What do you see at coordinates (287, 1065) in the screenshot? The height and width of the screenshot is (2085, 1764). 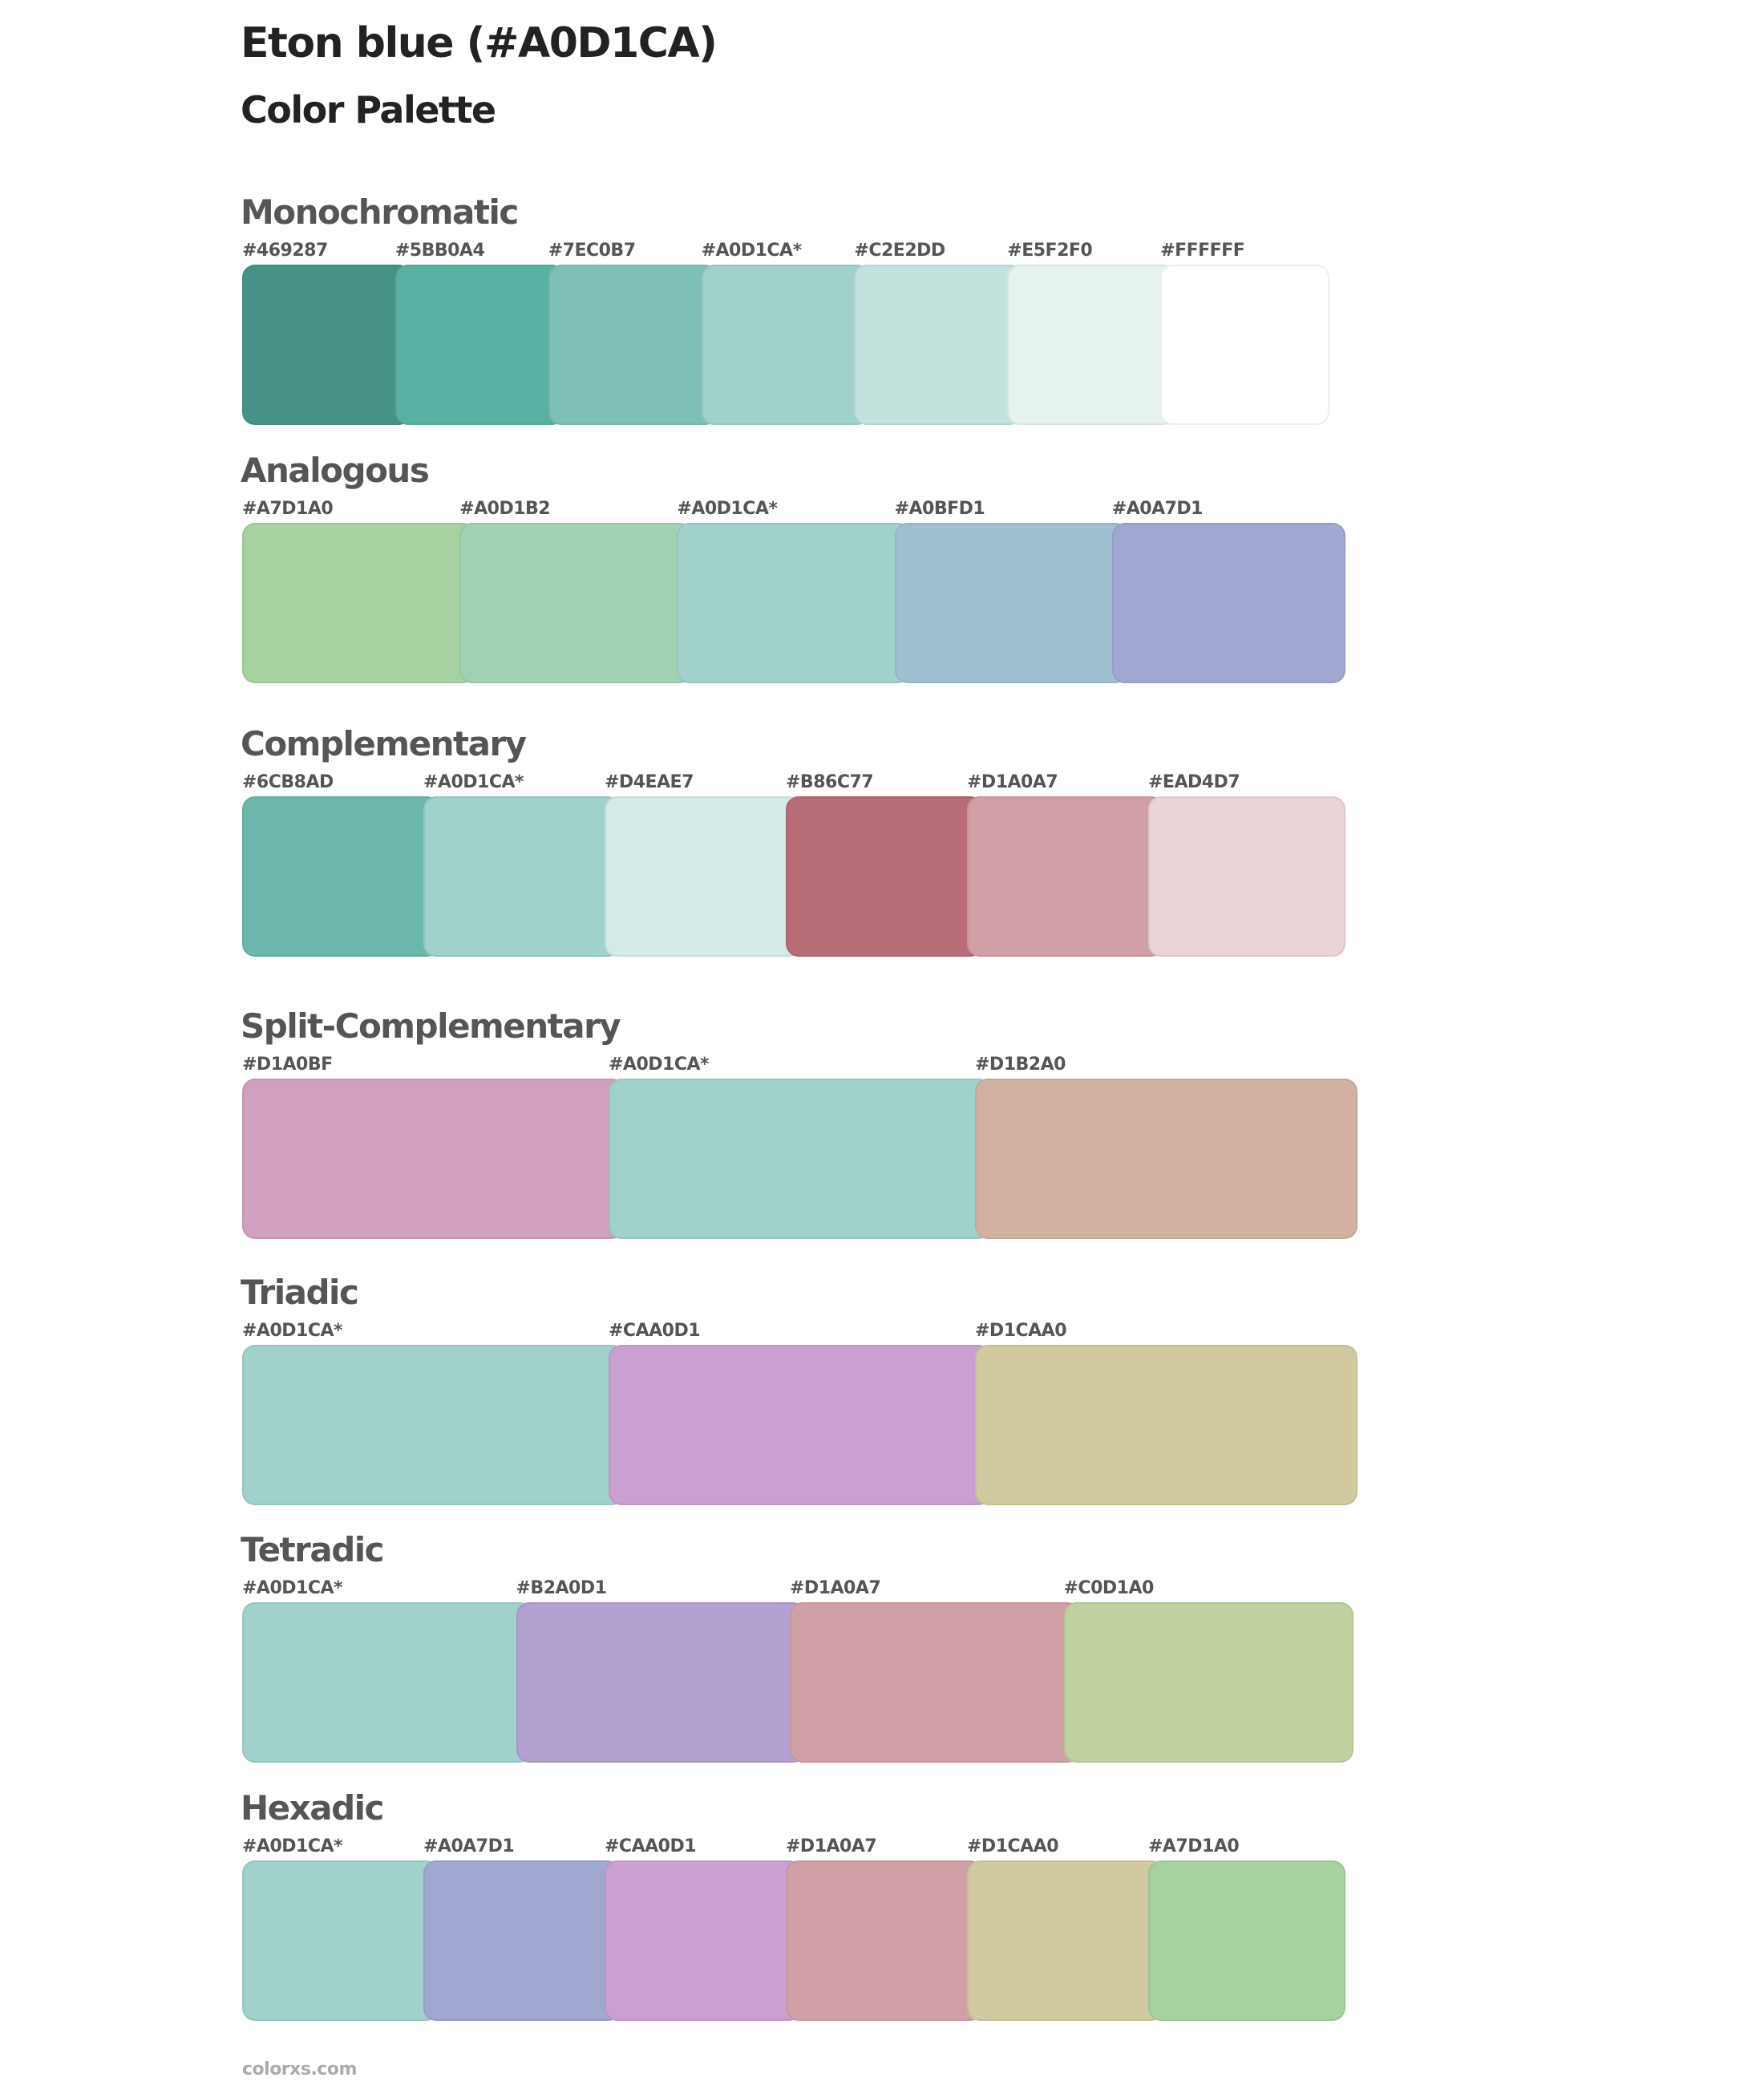 I see `hex-label: #D1A0BF` at bounding box center [287, 1065].